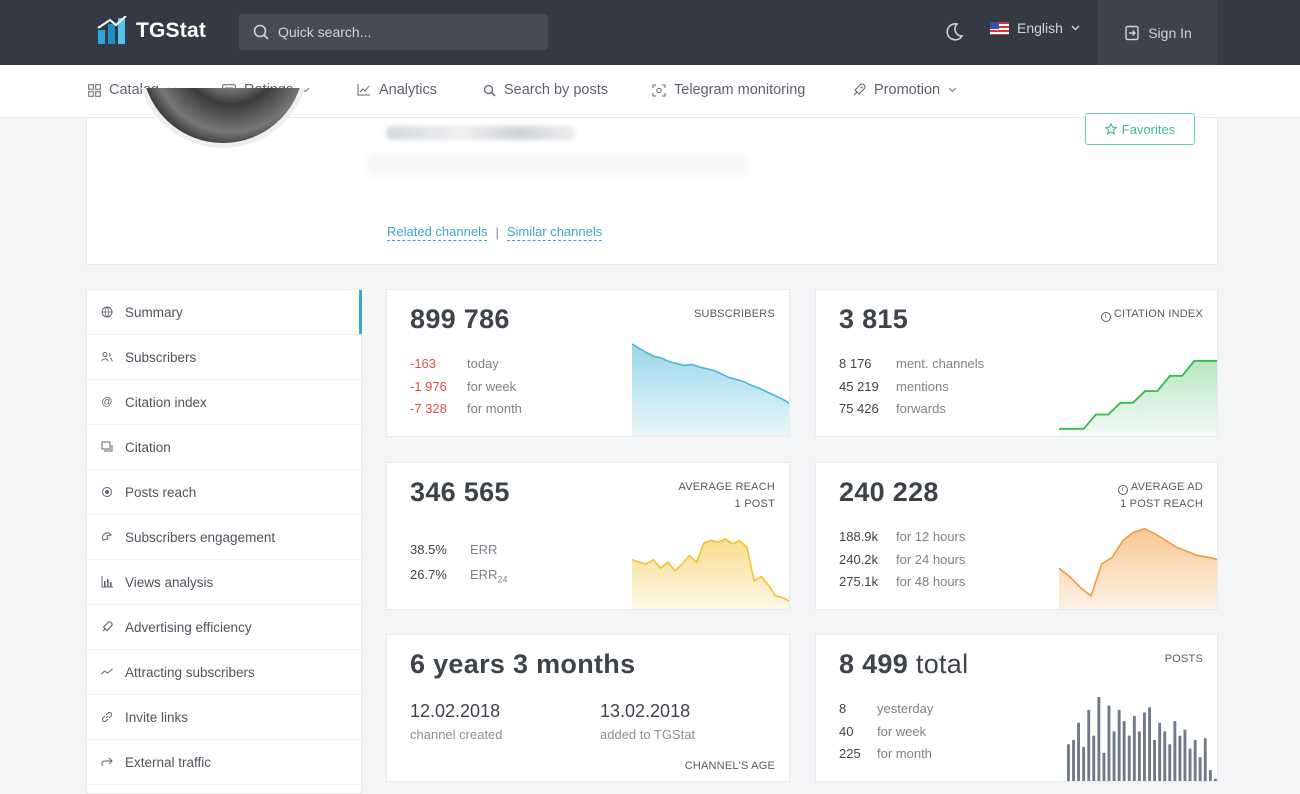 Image resolution: width=1300 pixels, height=794 pixels. What do you see at coordinates (224, 357) in the screenshot?
I see `sidebar-item-subscribers: Subscribers` at bounding box center [224, 357].